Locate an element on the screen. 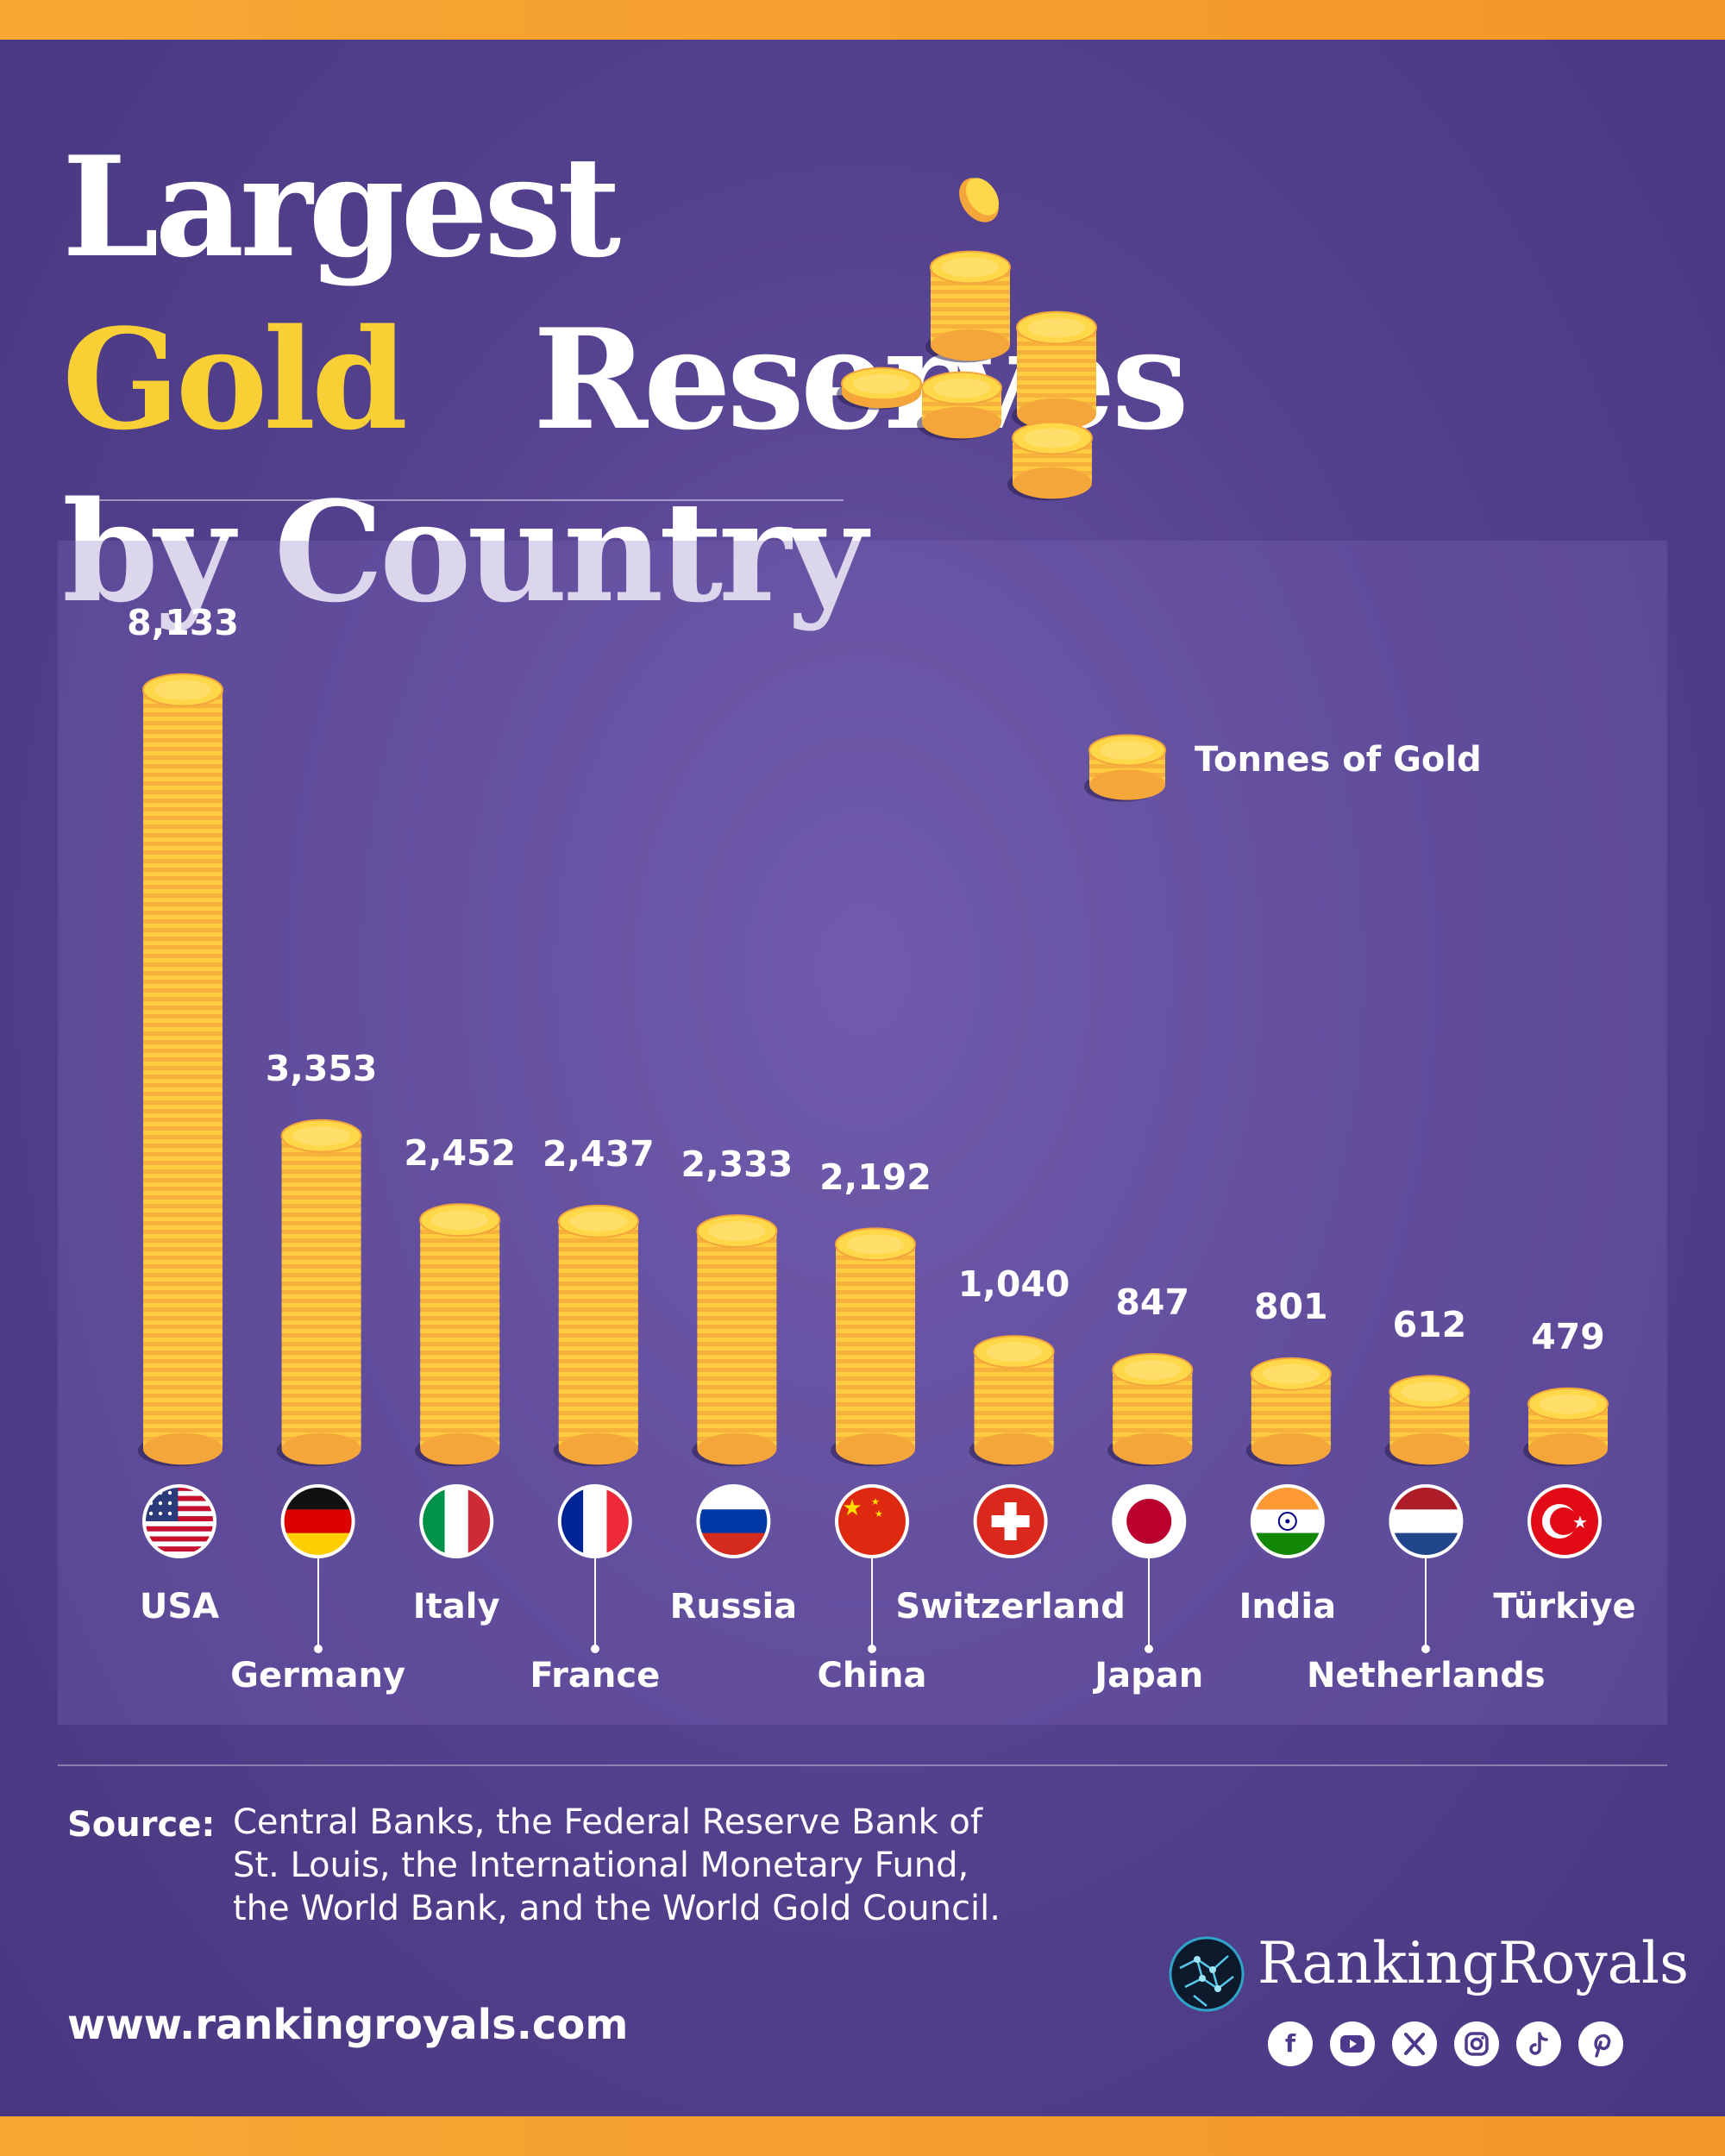 Image resolution: width=1725 pixels, height=2156 pixels. bar-russia is located at coordinates (735, 1340).